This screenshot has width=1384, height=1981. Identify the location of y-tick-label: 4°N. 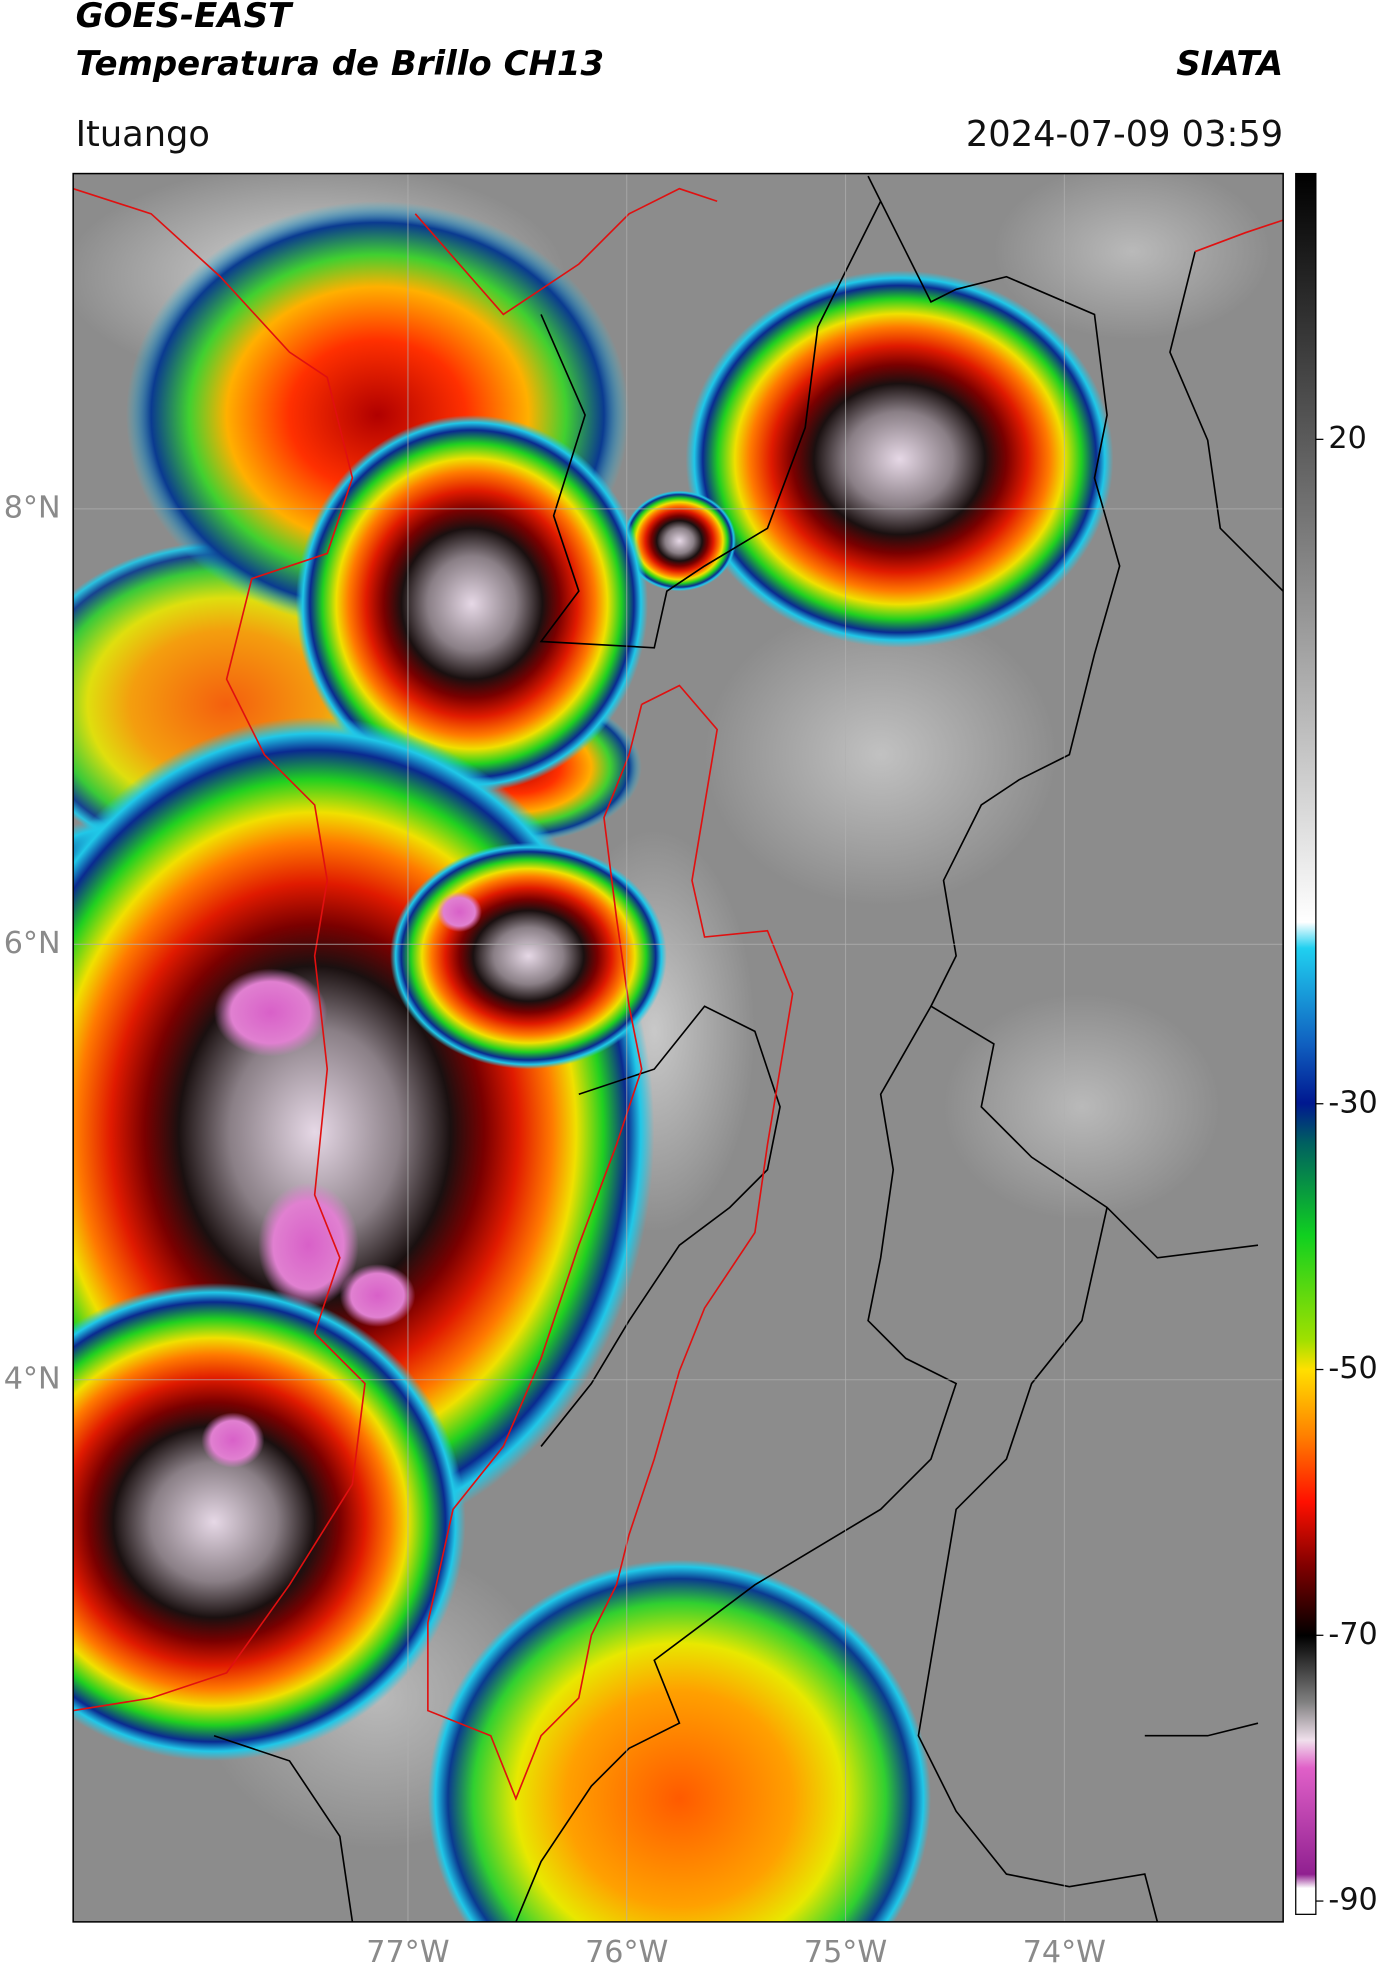
(32, 1378).